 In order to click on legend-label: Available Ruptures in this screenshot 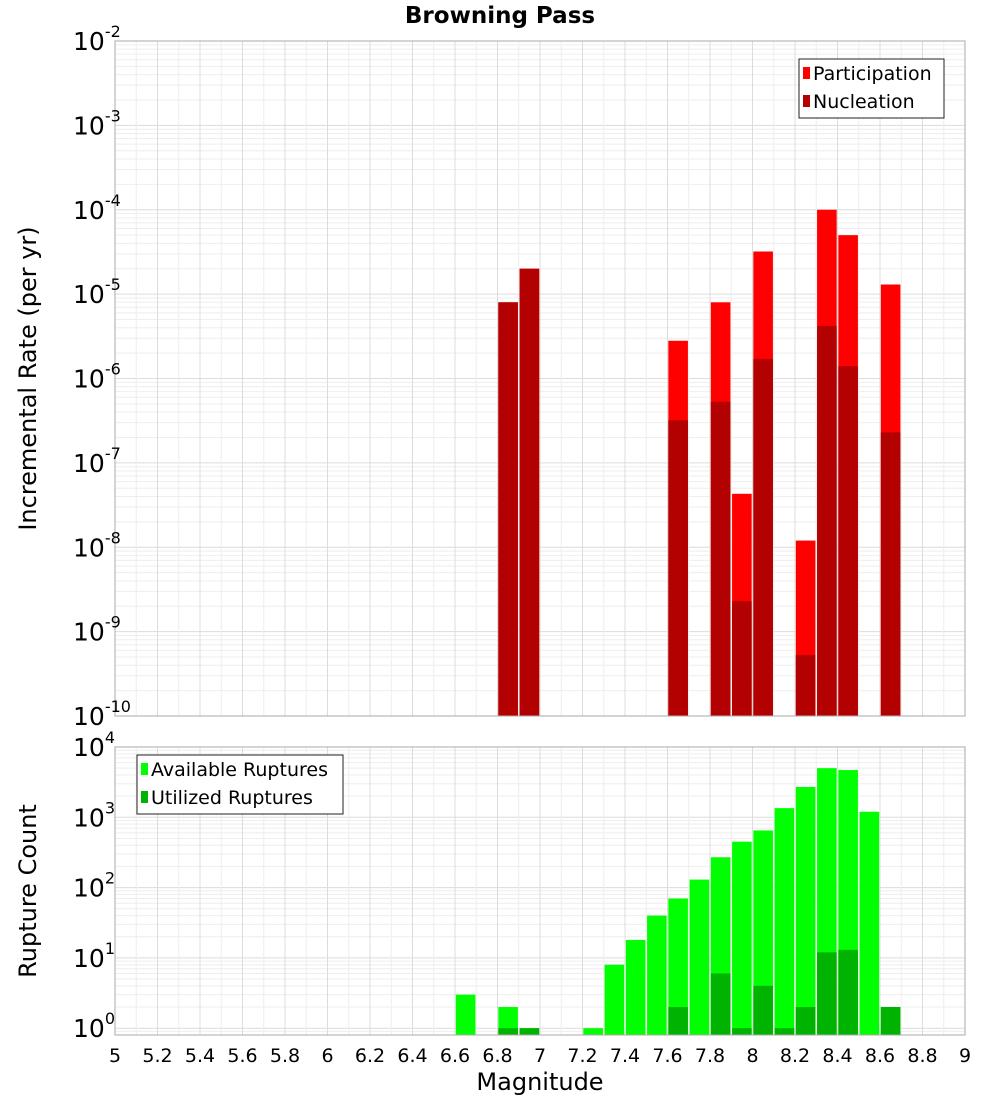, I will do `click(239, 770)`.